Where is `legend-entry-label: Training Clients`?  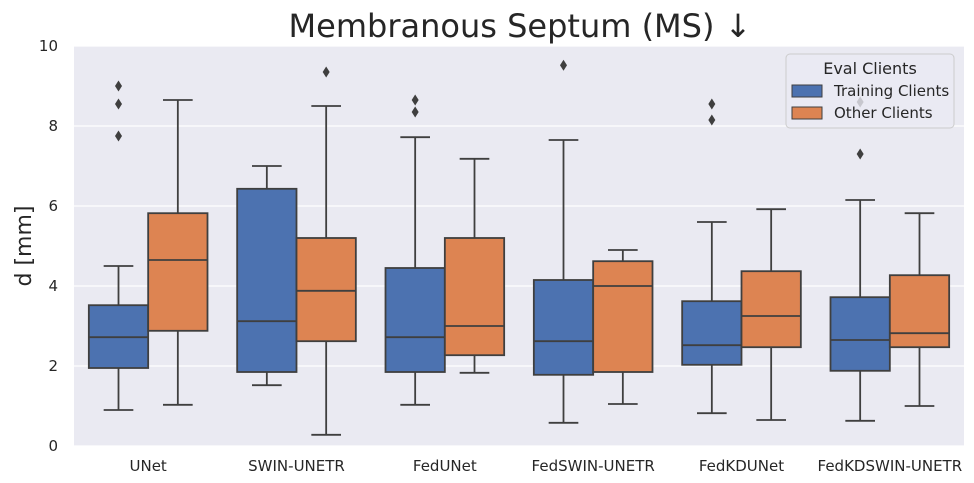
legend-entry-label: Training Clients is located at coordinates (891, 91).